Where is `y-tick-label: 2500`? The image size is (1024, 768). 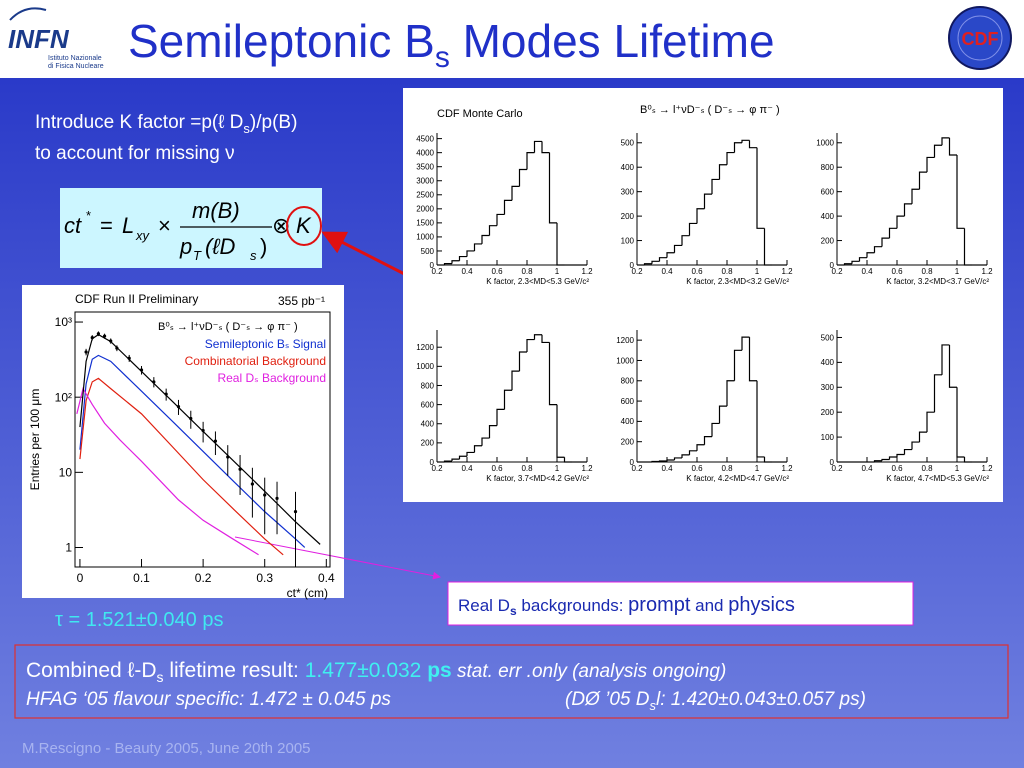
y-tick-label: 2500 is located at coordinates (425, 195).